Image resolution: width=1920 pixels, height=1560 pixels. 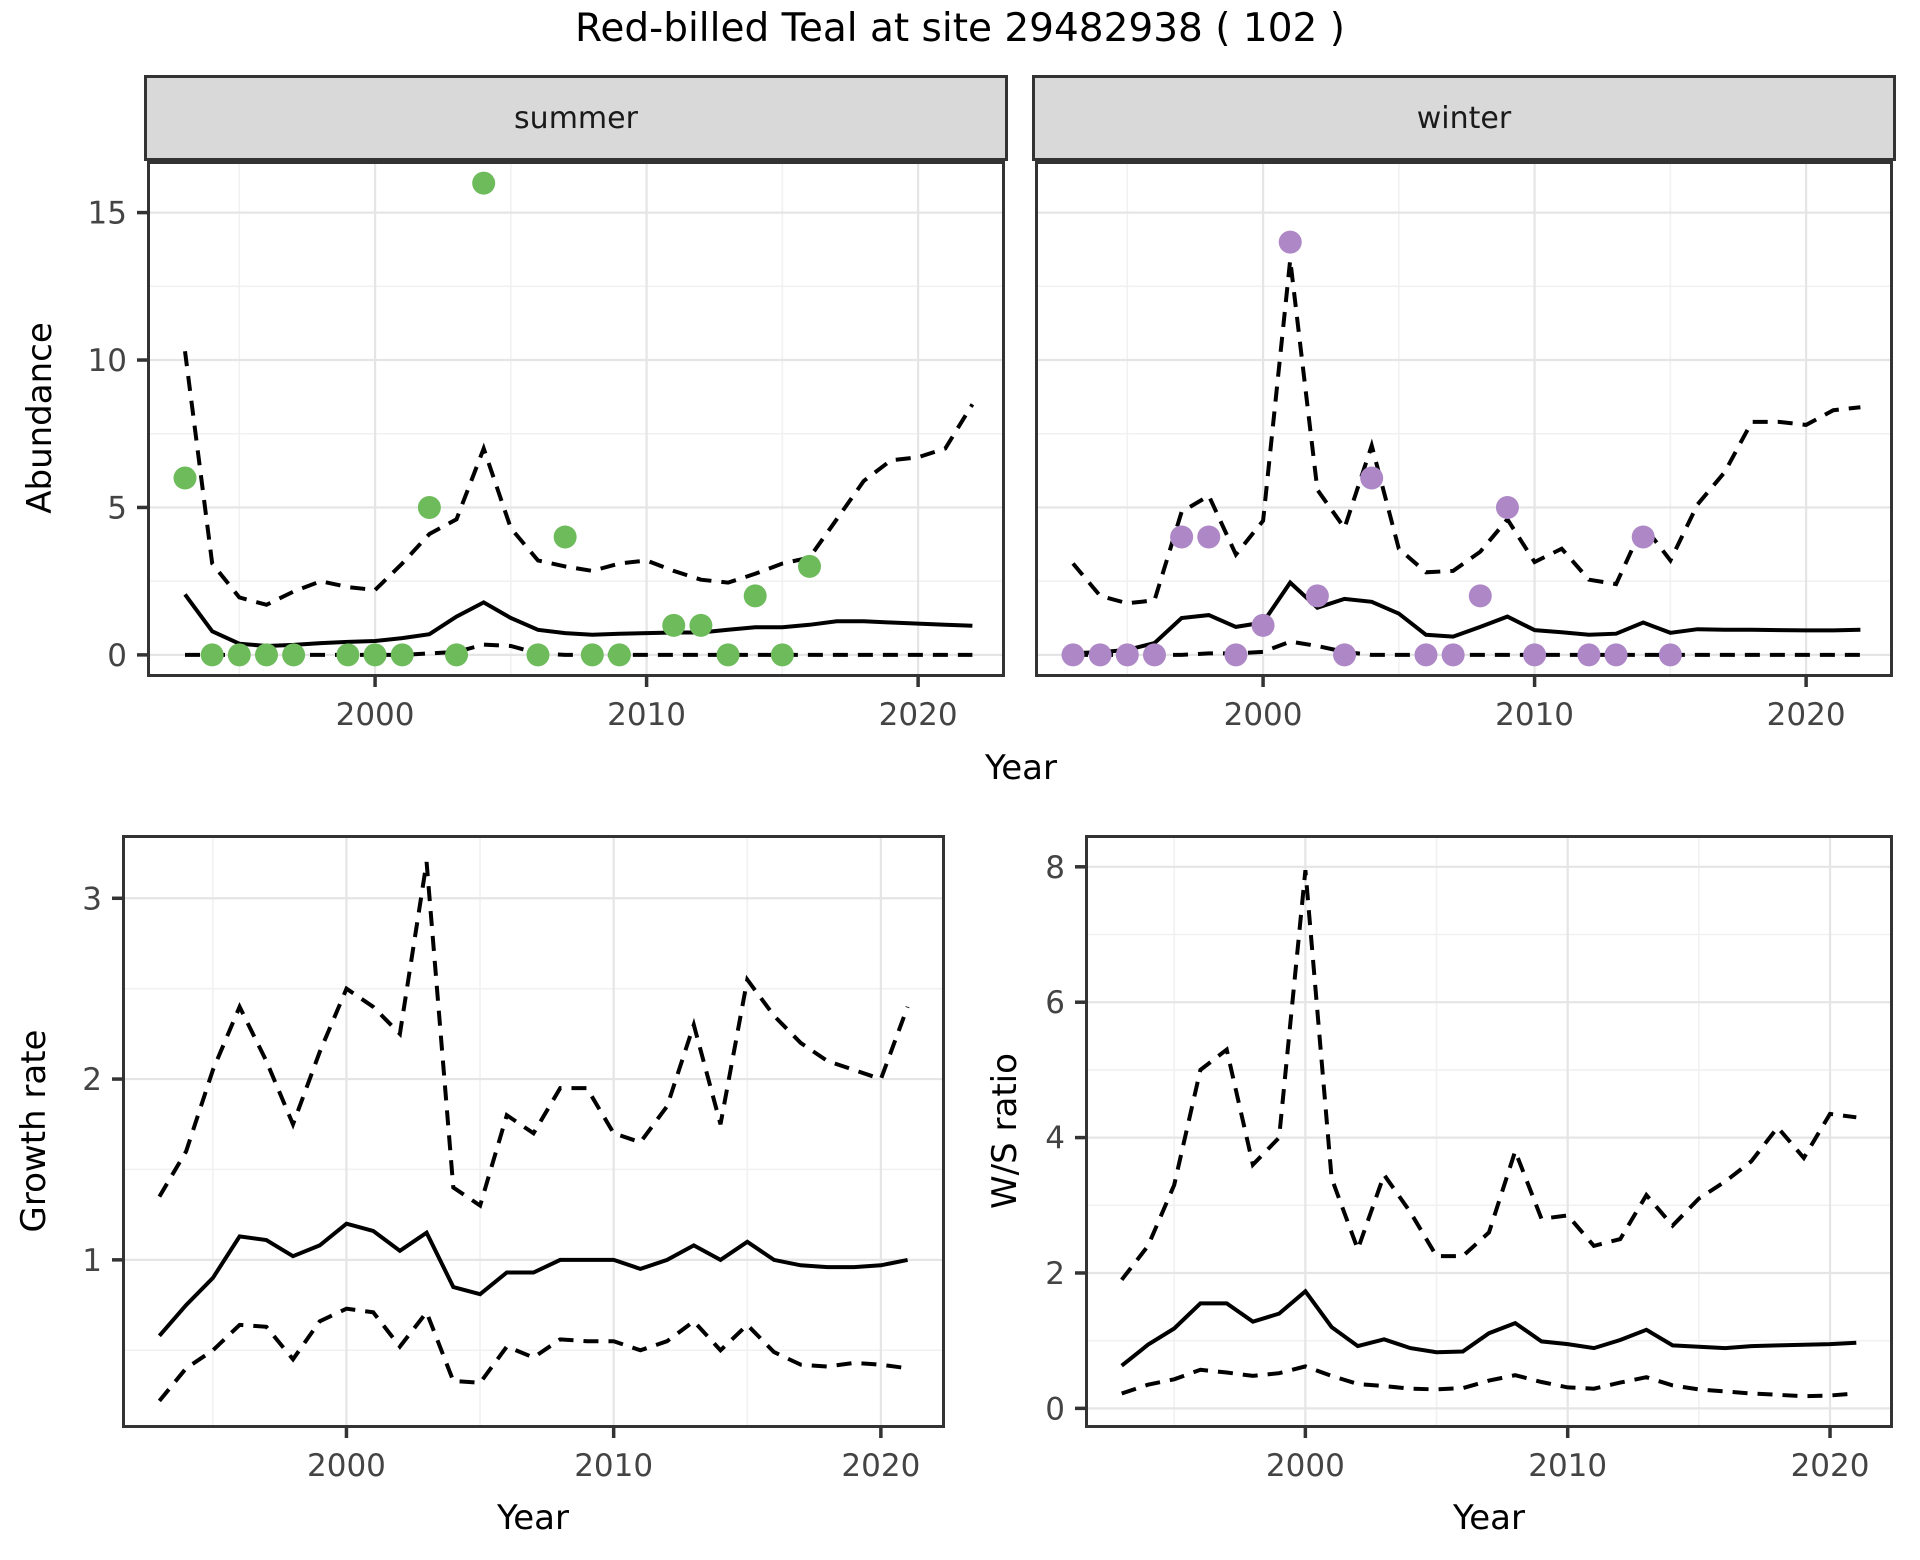 What do you see at coordinates (579, 478) in the screenshot?
I see `abundance-summer-upper_ci-line` at bounding box center [579, 478].